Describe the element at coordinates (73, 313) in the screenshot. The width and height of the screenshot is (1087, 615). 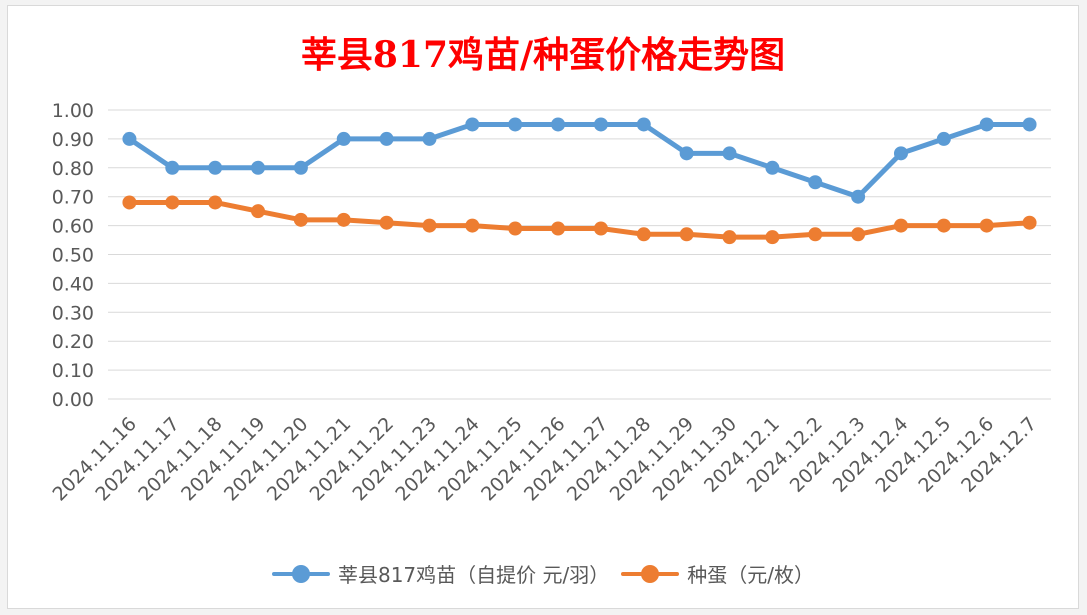
I see `y-tick-label: 0.30` at that location.